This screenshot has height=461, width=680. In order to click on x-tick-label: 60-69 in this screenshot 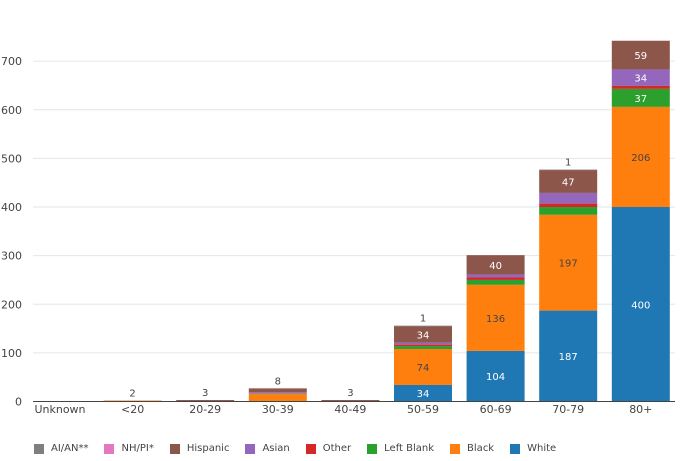, I will do `click(496, 409)`.